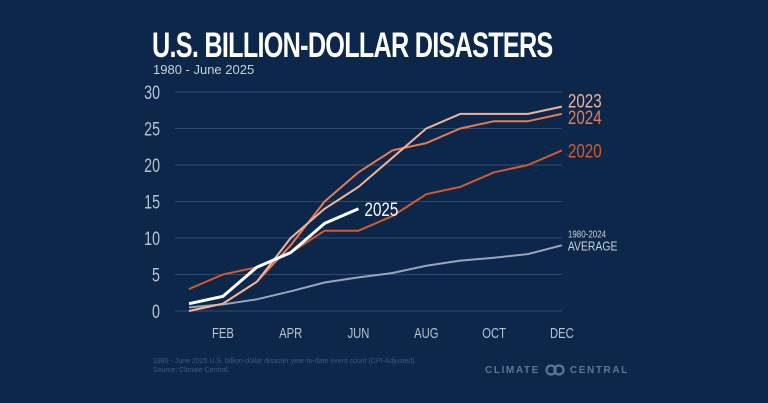 This screenshot has width=768, height=403. What do you see at coordinates (382, 209) in the screenshot?
I see `series-label-2025: 2025` at bounding box center [382, 209].